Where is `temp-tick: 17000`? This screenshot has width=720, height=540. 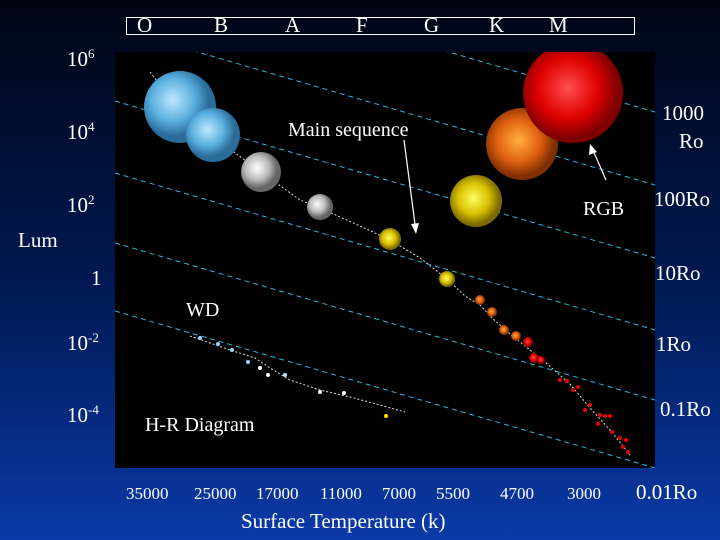
temp-tick: 17000 is located at coordinates (277, 493).